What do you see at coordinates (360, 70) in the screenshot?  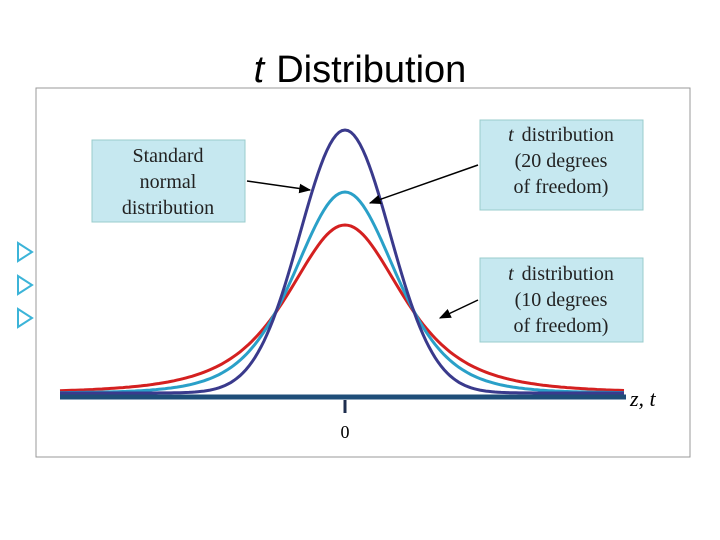 I see `title: t Distribution` at bounding box center [360, 70].